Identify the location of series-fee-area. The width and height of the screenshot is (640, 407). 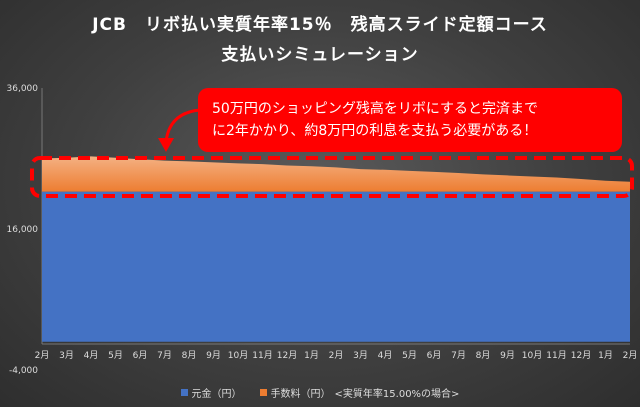
(336, 174).